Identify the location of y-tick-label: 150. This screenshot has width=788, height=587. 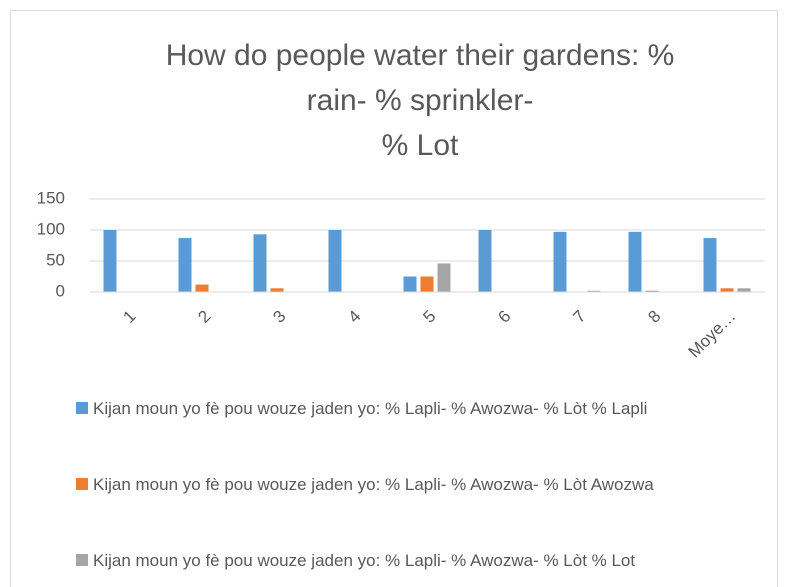
(51, 197).